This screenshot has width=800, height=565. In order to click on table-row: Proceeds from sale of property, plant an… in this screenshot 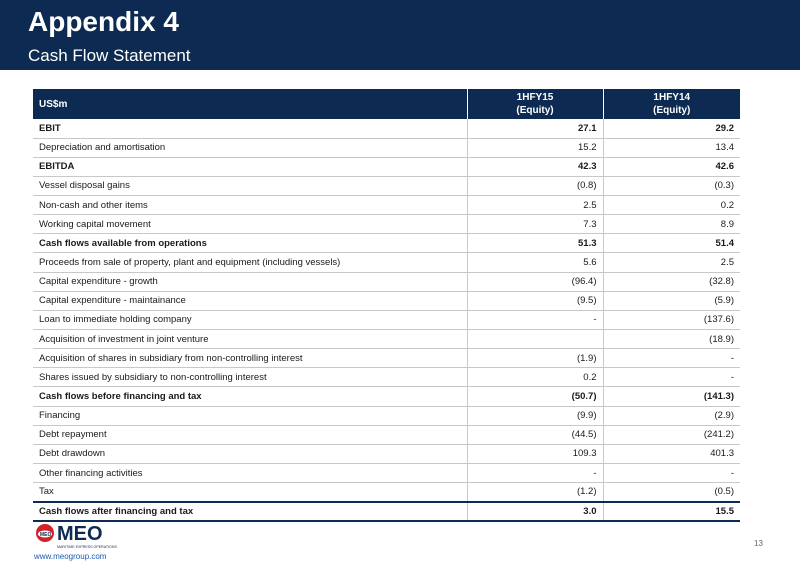, I will do `click(386, 262)`.